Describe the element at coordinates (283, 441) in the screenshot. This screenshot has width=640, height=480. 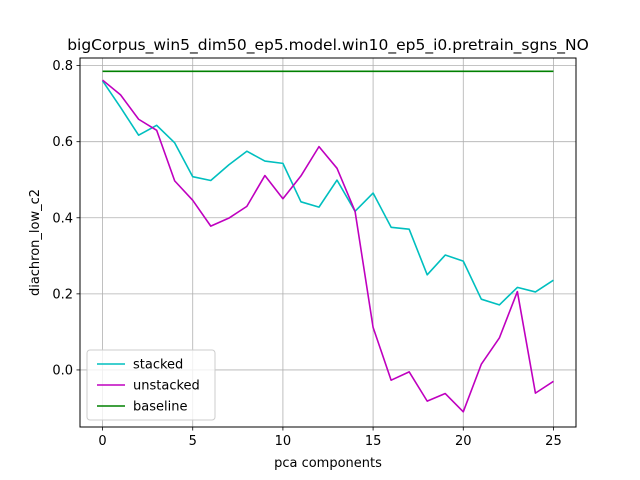
I see `x-tick-label: 10` at that location.